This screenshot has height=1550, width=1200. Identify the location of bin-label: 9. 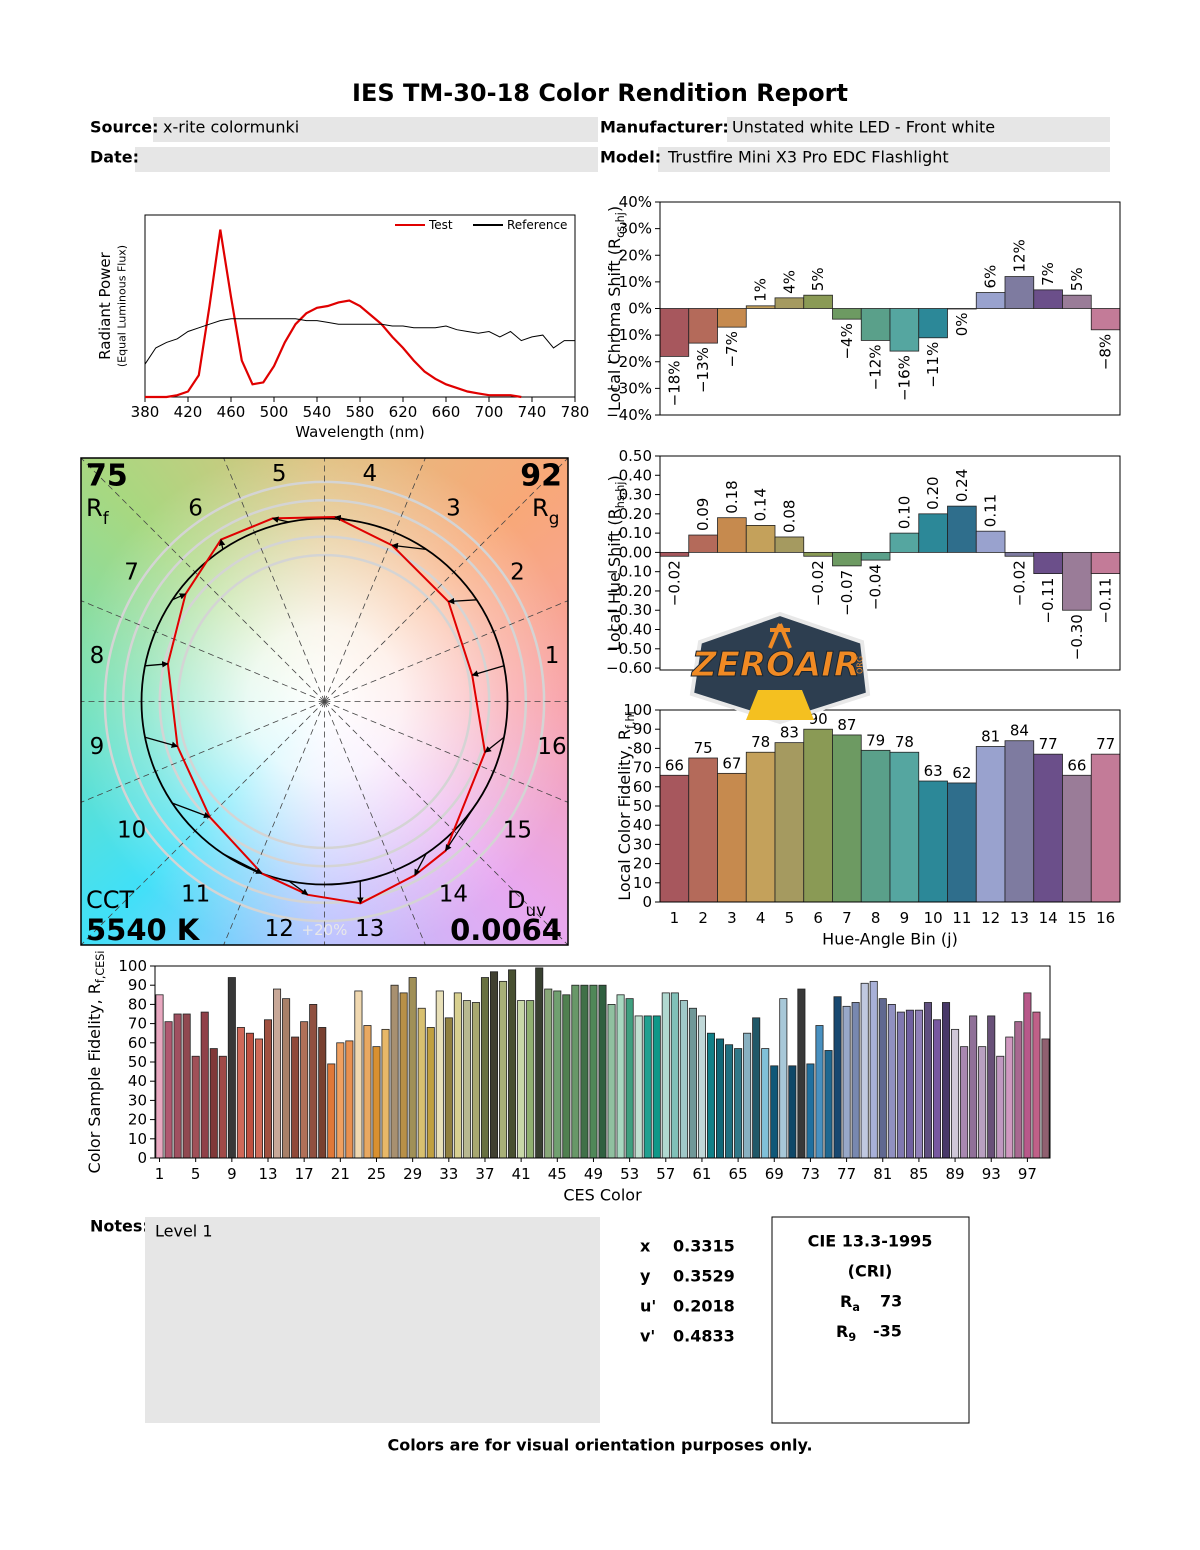
(97, 747).